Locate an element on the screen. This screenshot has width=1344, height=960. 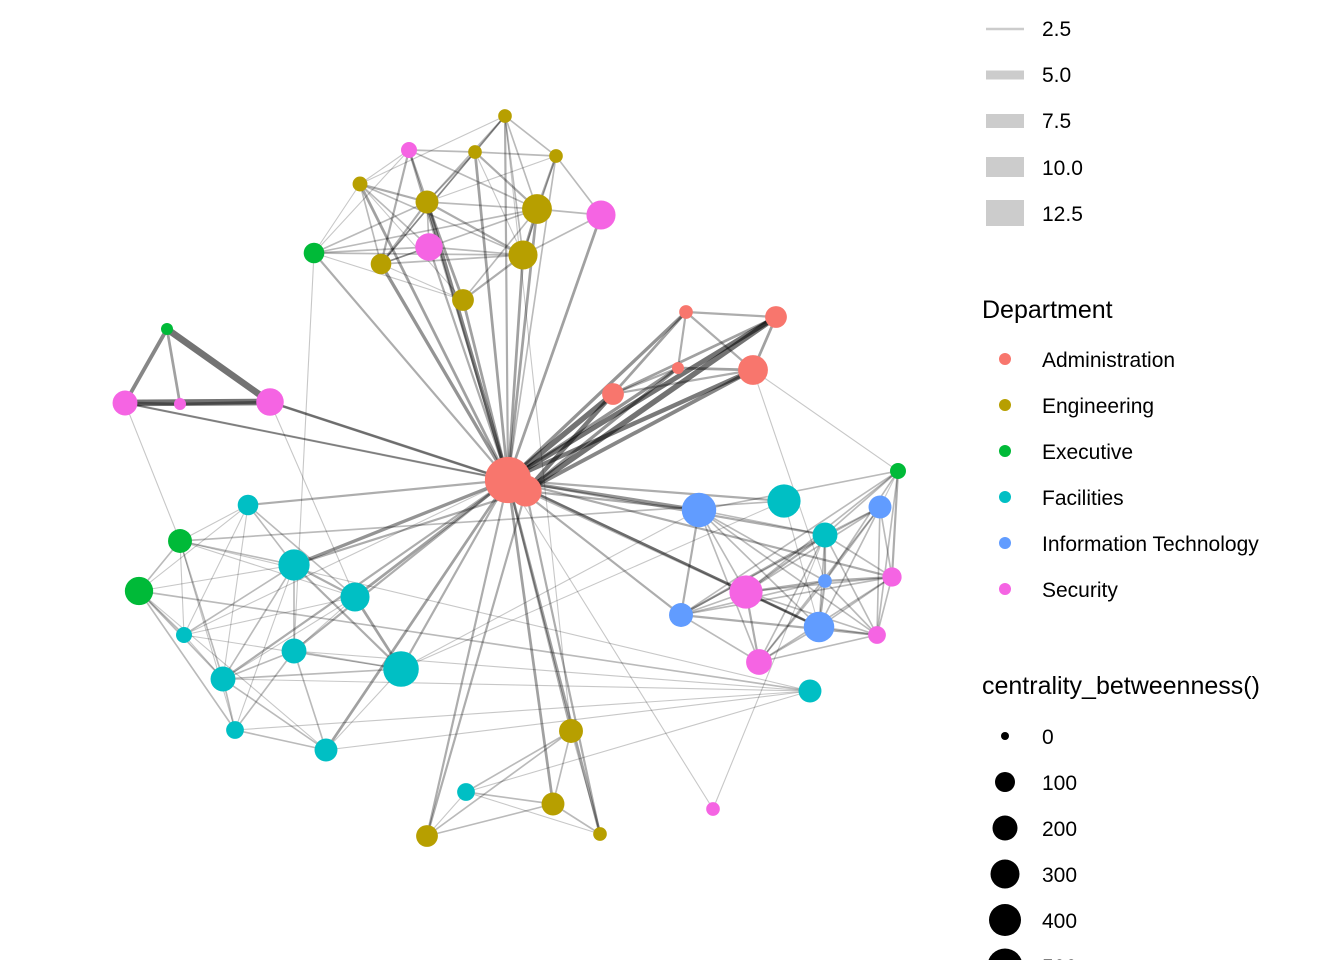
edge-width-legend-item: 7.5 is located at coordinates (1028, 121).